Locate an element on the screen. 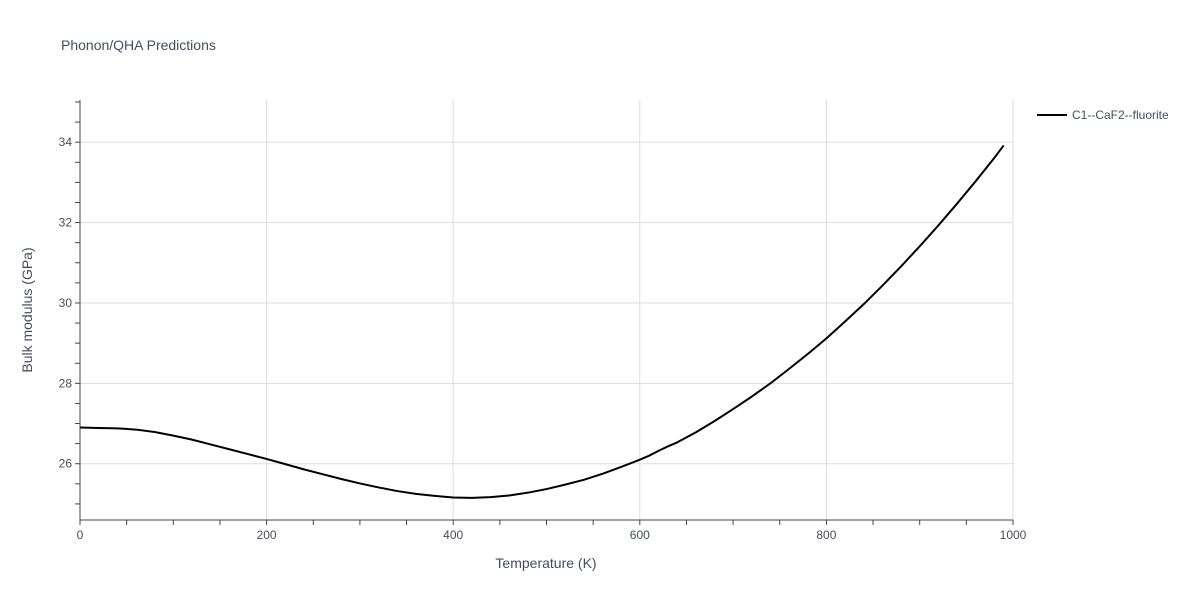 The width and height of the screenshot is (1200, 600). y-tick-label: 30 is located at coordinates (66, 303).